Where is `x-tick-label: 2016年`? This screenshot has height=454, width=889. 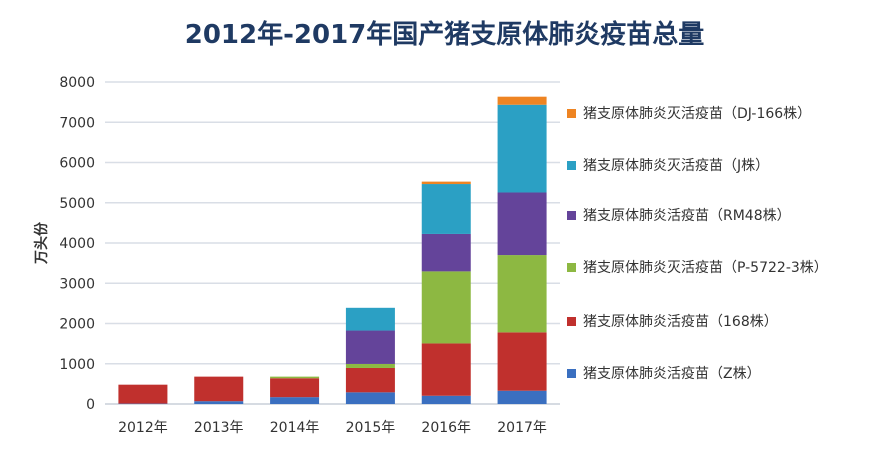 x-tick-label: 2016年 is located at coordinates (446, 428).